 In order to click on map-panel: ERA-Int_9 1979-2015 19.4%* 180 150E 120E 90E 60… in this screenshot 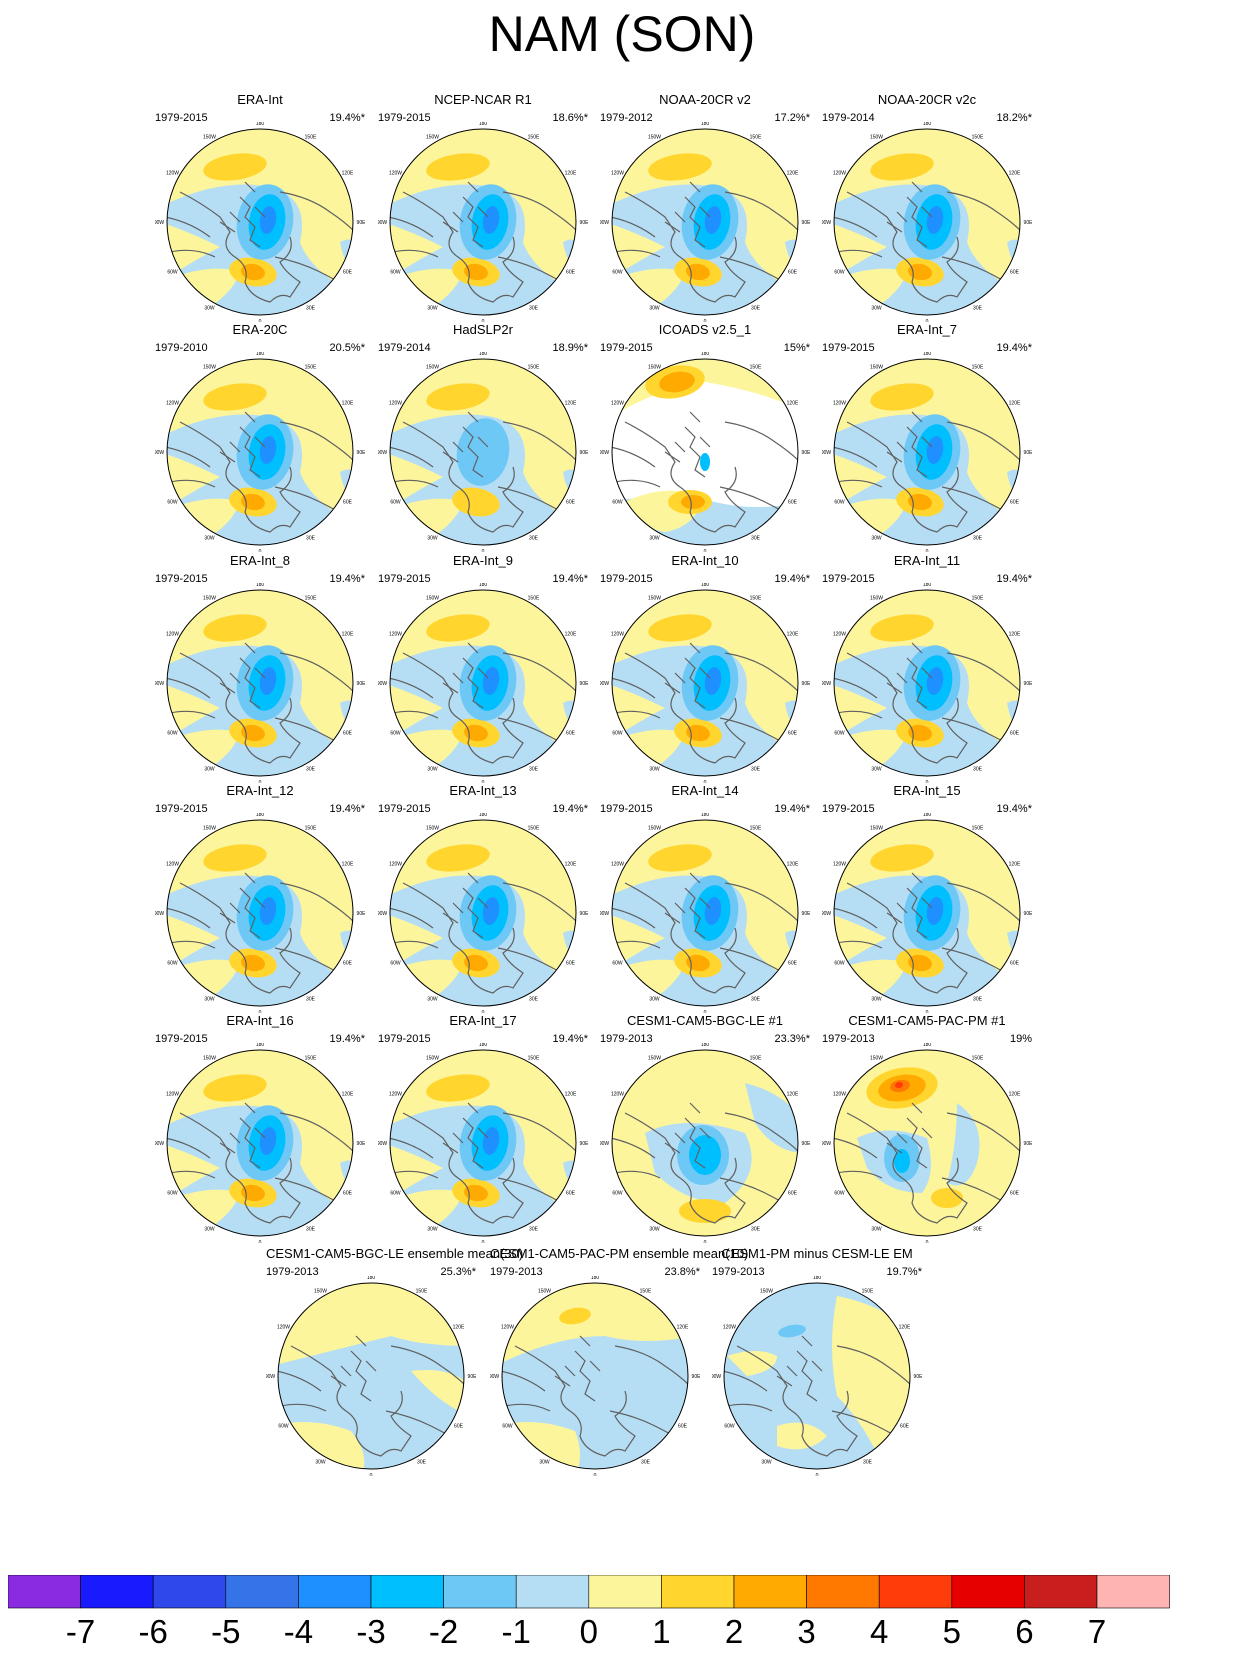, I will do `click(483, 668)`.